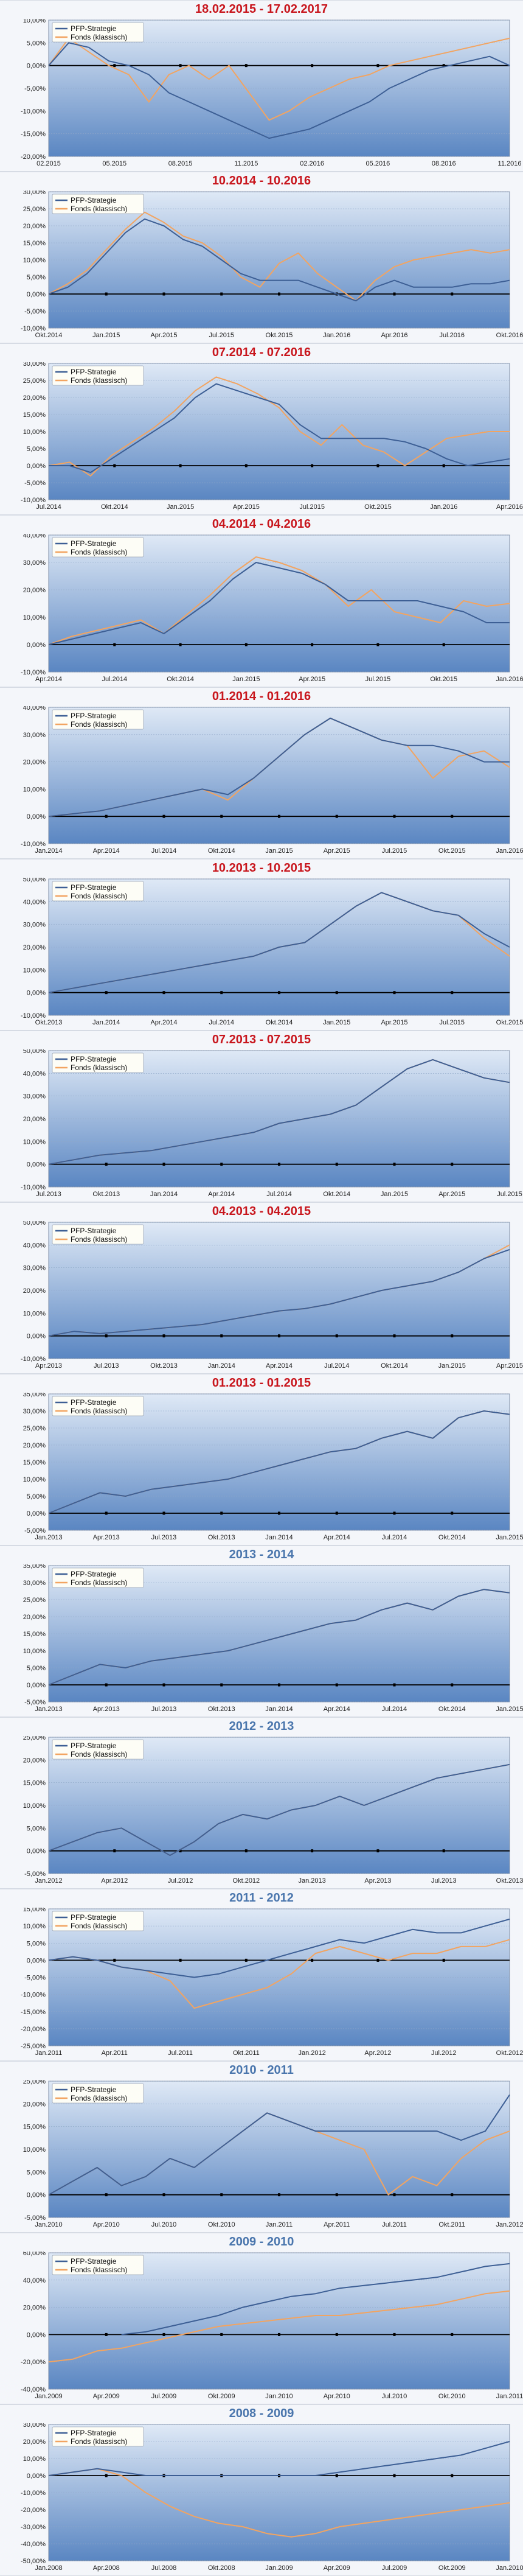  Describe the element at coordinates (34, 2013) in the screenshot. I see `y-tick-label: -15,00%` at that location.